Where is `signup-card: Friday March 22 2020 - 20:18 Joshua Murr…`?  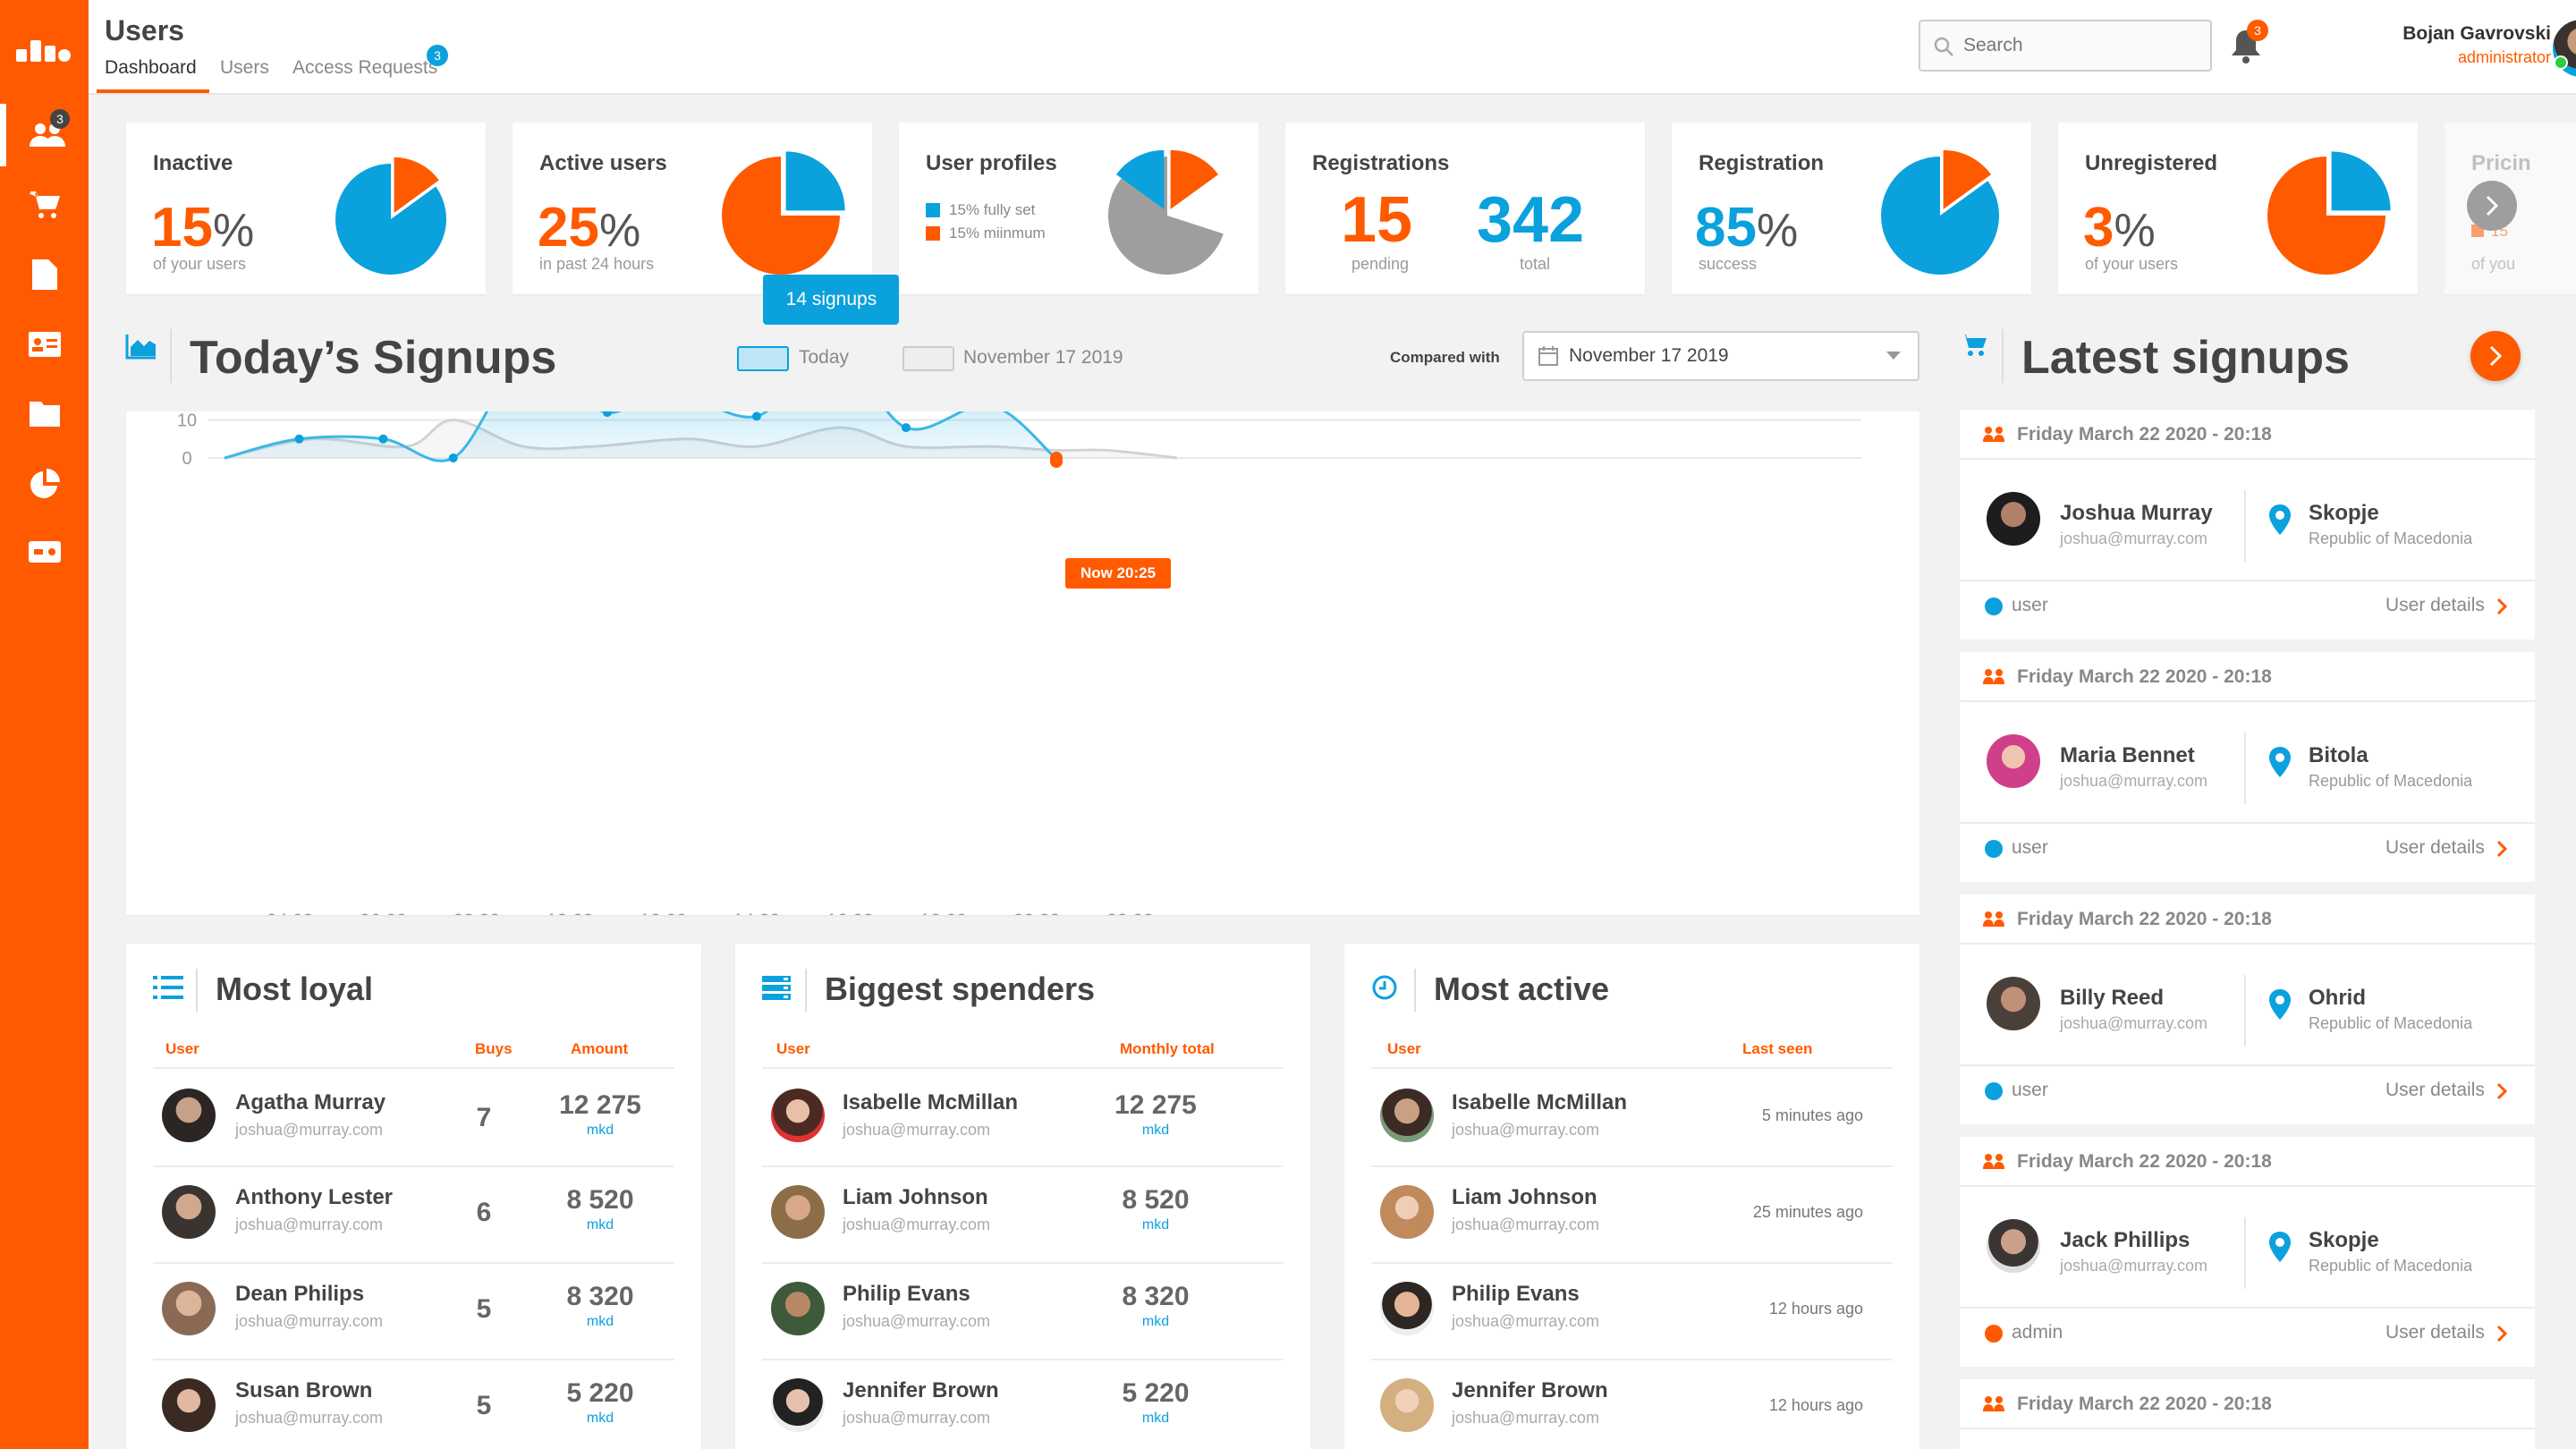 signup-card: Friday March 22 2020 - 20:18 Joshua Murr… is located at coordinates (2247, 525).